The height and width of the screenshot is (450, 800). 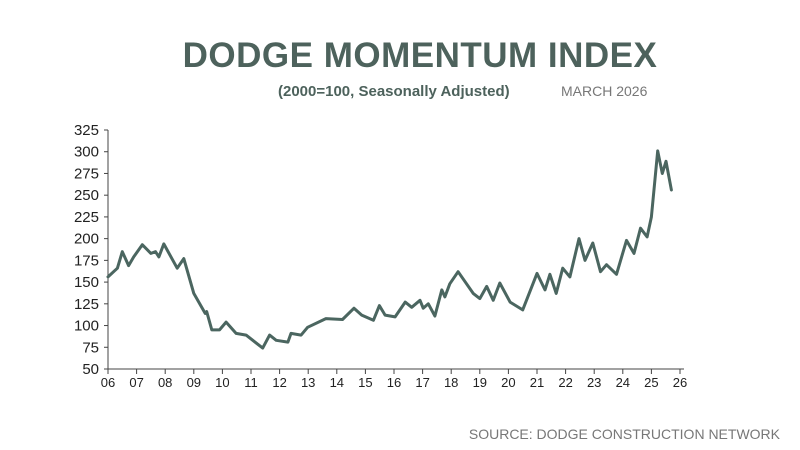 I want to click on x-tick-label: 19, so click(x=480, y=382).